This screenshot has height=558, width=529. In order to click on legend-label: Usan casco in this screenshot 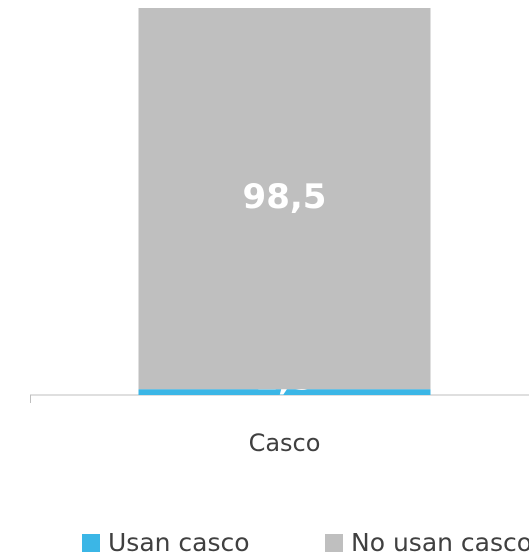, I will do `click(179, 542)`.